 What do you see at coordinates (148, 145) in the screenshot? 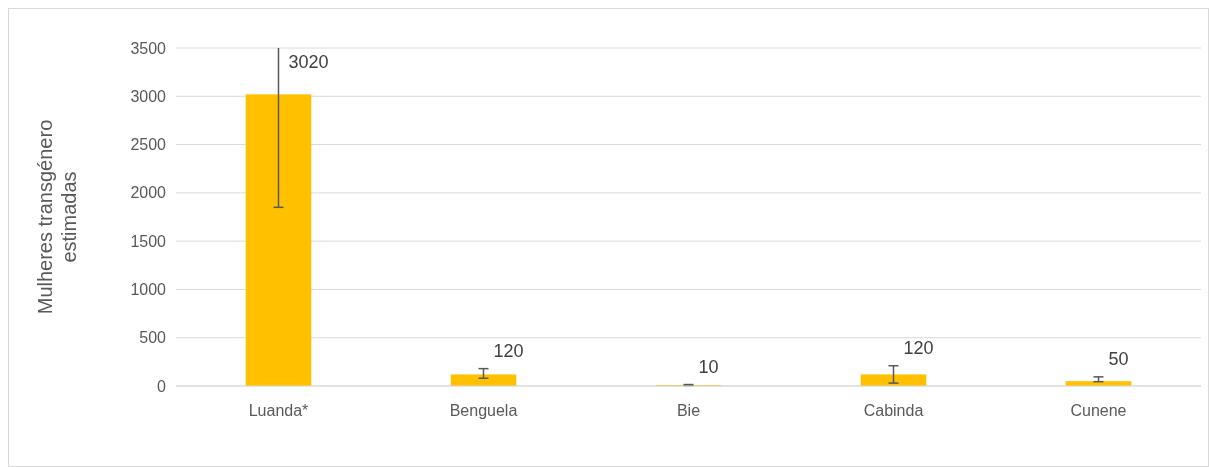
I see `y-tick-label: 2500` at bounding box center [148, 145].